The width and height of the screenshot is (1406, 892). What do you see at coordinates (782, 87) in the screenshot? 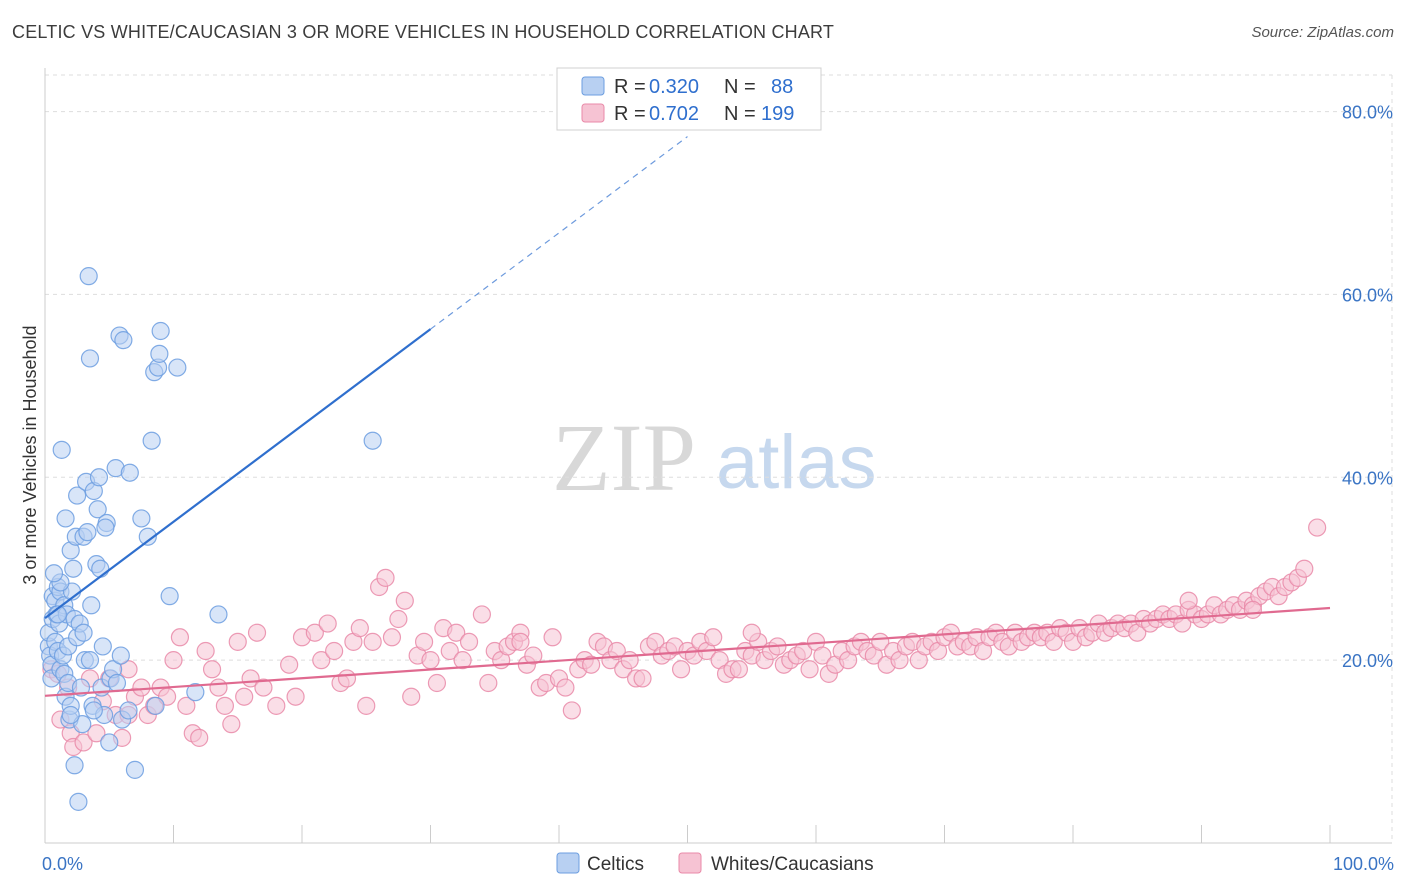
I see `legend-n-value: 88` at bounding box center [782, 87].